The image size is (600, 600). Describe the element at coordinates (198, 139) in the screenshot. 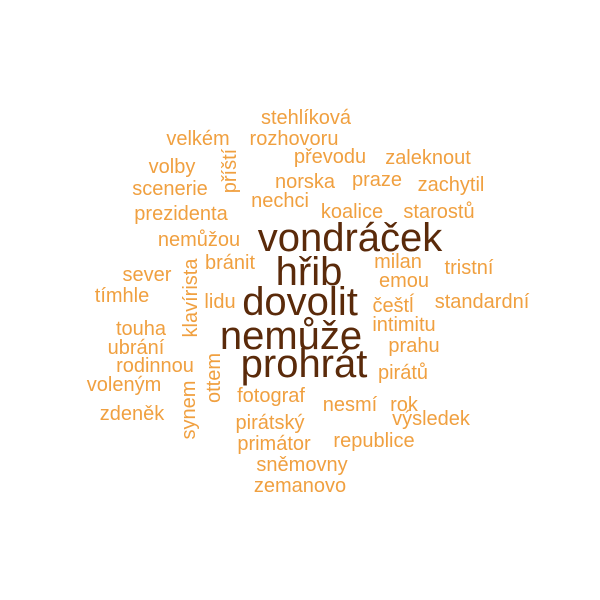

I see `word: velkém` at that location.